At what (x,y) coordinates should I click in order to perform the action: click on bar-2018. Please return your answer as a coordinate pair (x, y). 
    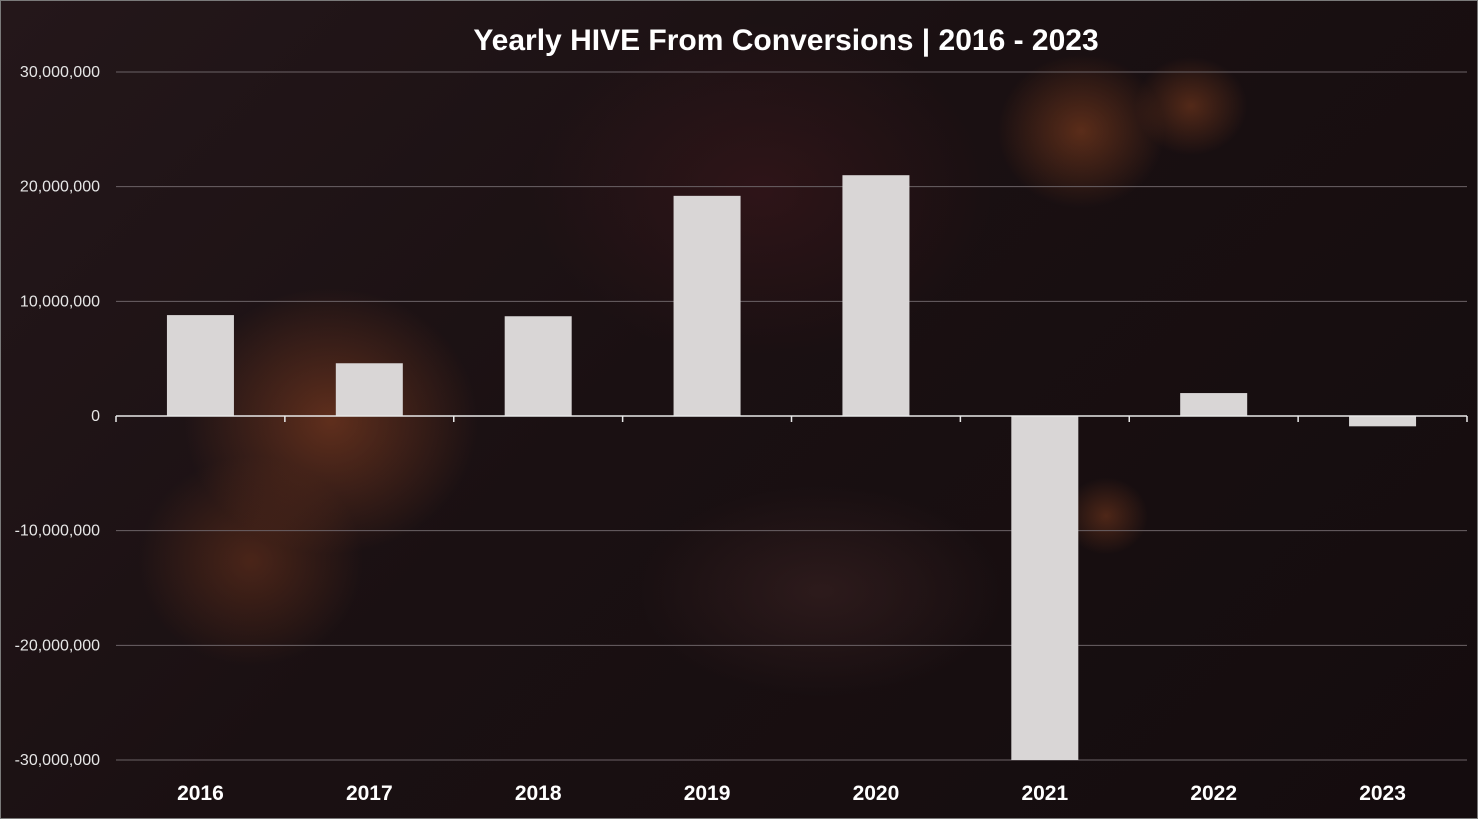
    Looking at the image, I should click on (538, 366).